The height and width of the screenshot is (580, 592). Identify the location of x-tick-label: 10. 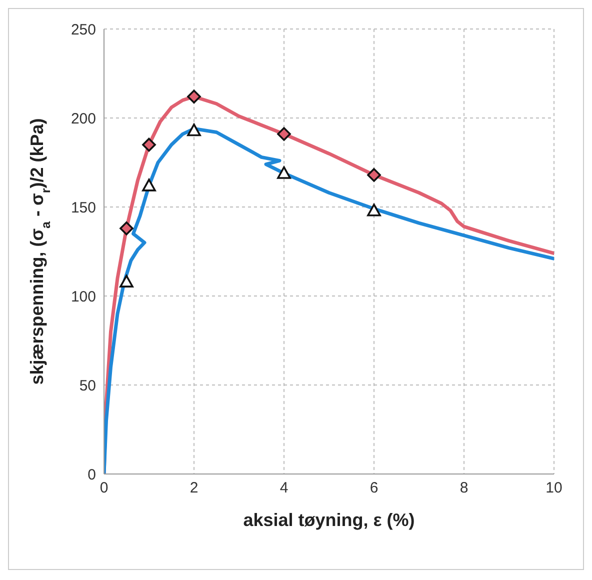
(554, 488).